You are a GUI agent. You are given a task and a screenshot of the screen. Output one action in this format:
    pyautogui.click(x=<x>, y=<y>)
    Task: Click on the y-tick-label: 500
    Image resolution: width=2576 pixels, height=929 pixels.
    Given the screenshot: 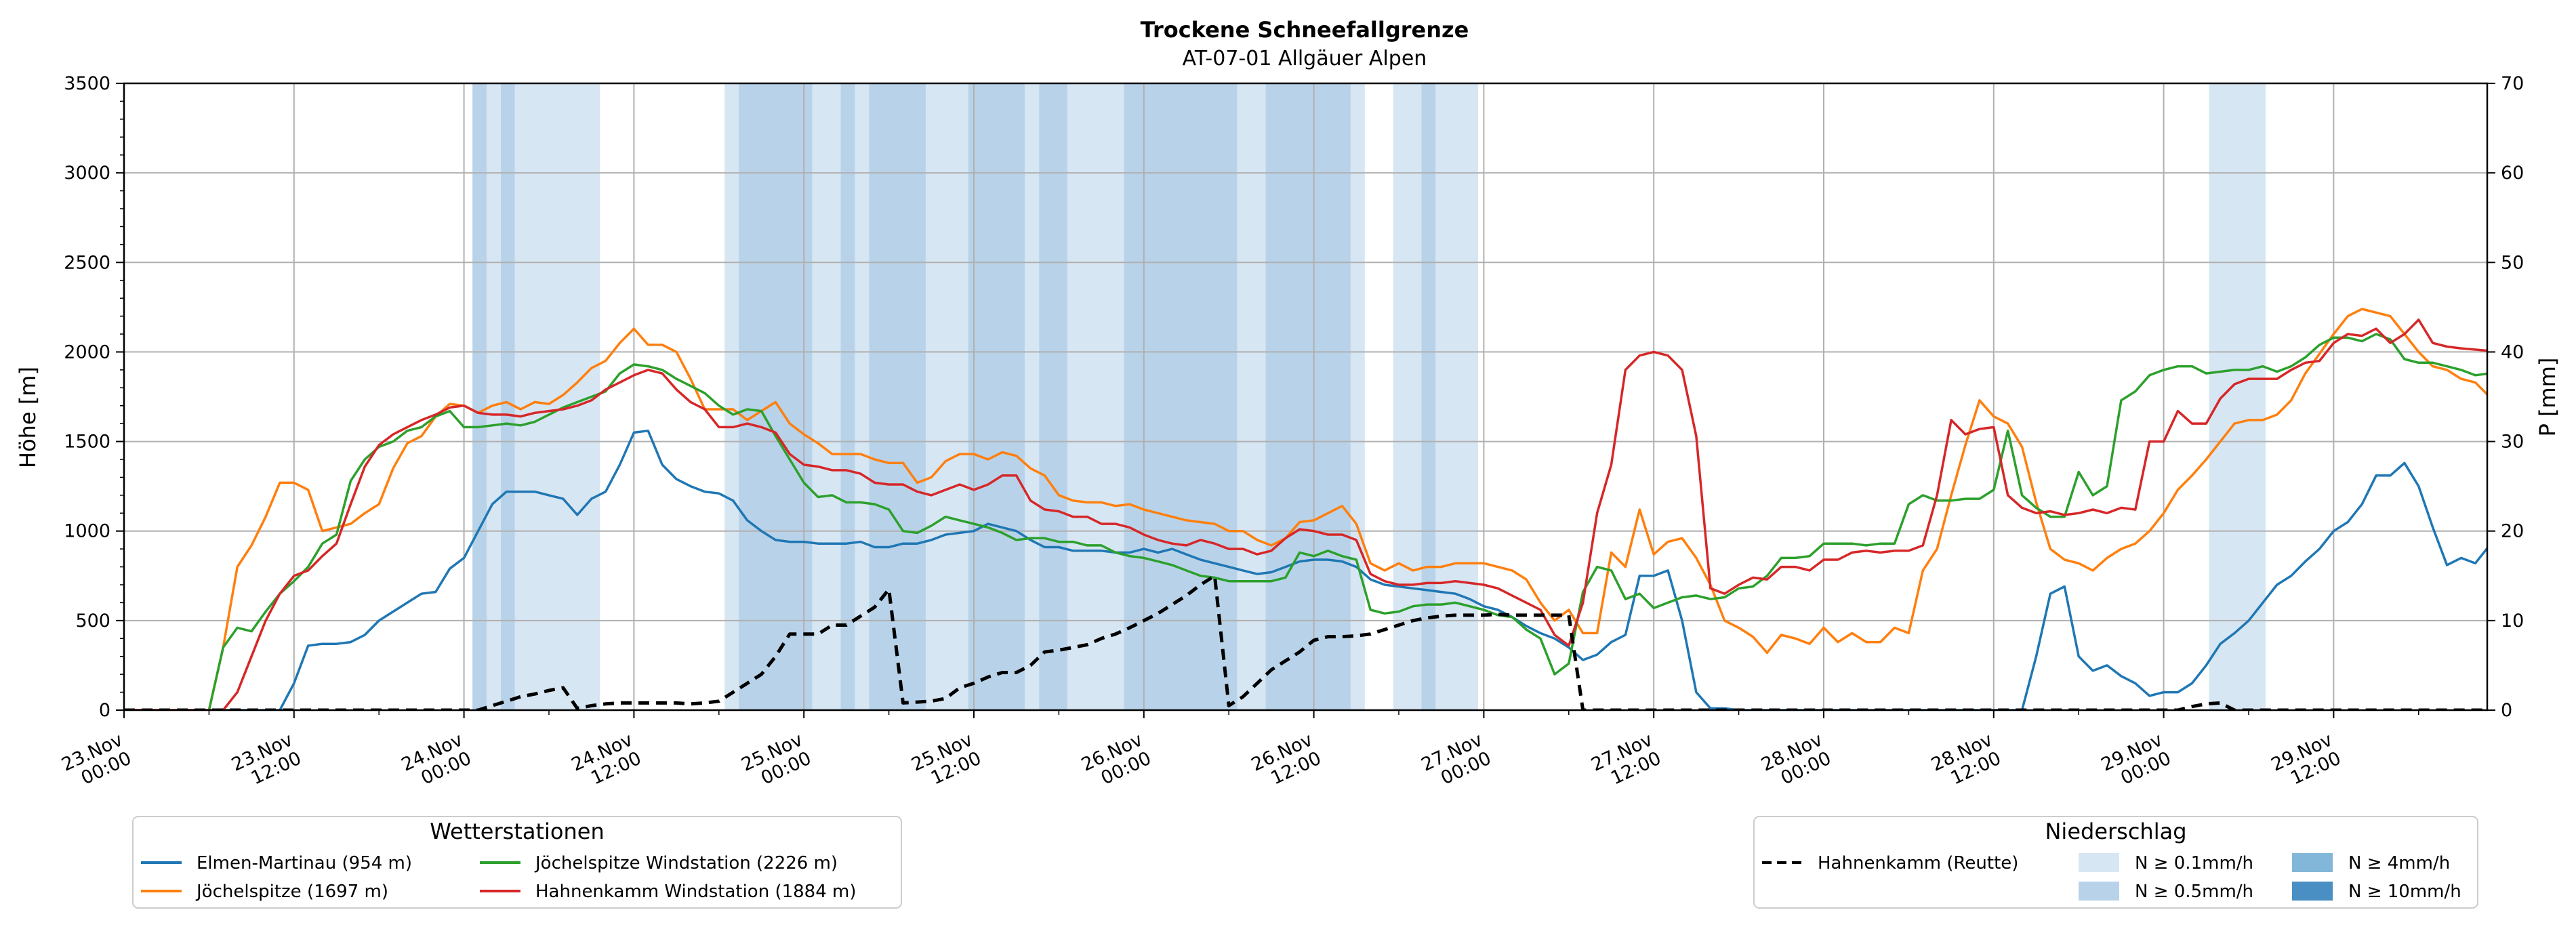 What is the action you would take?
    pyautogui.click(x=93, y=621)
    